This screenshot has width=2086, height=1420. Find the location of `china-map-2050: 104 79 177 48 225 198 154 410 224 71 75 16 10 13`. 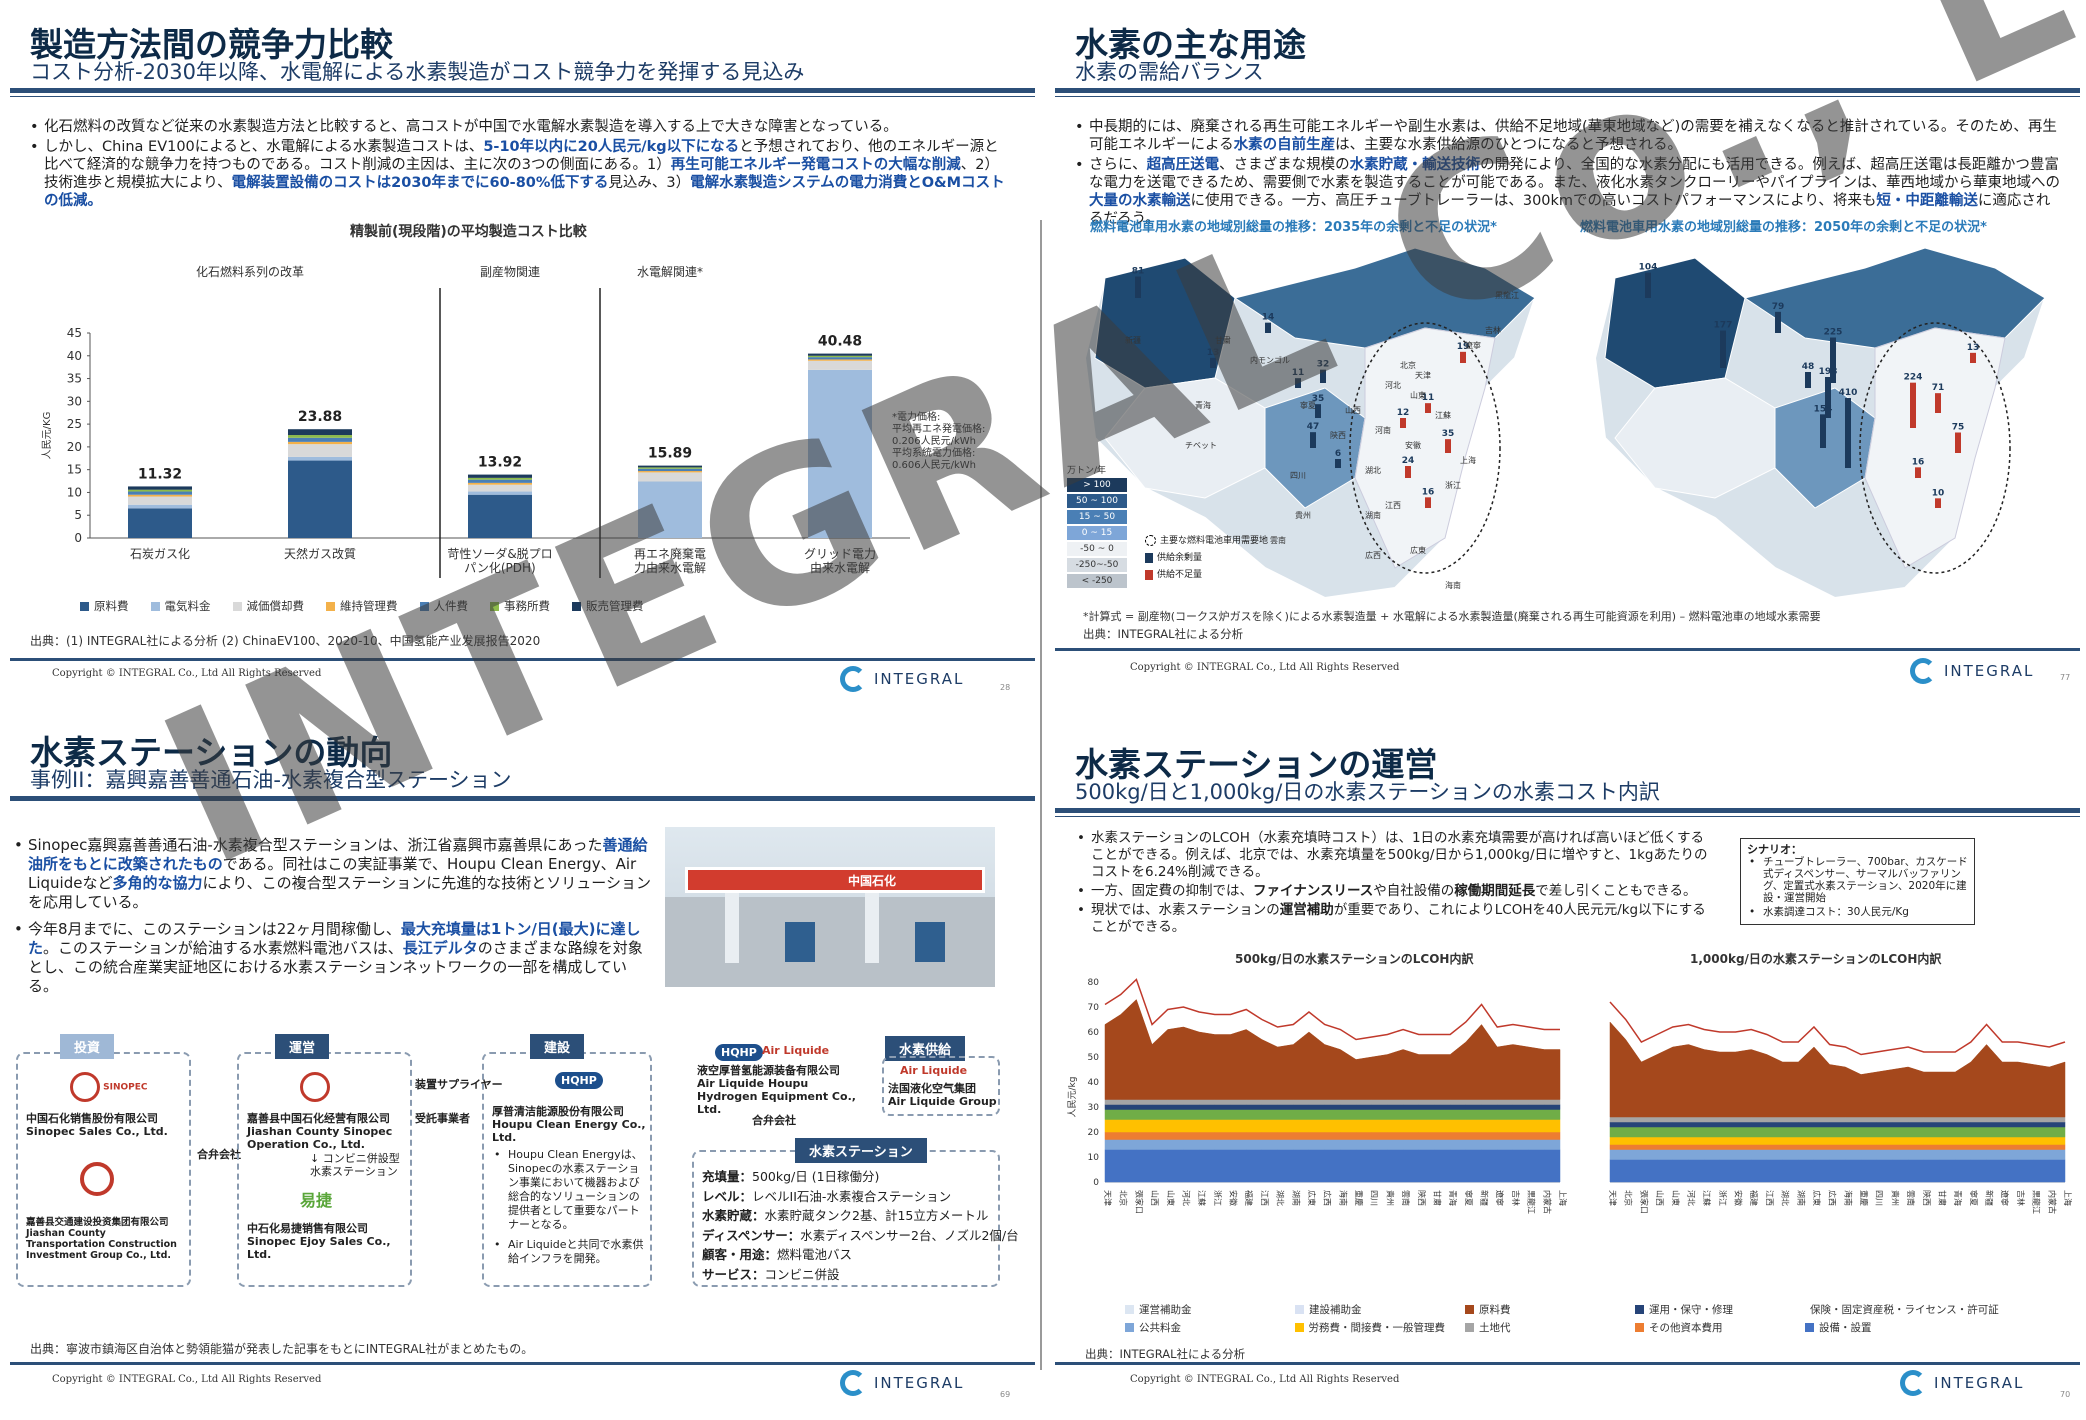

china-map-2050: 104 79 177 48 225 198 154 410 224 71 75 16 10 13 is located at coordinates (1820, 423).